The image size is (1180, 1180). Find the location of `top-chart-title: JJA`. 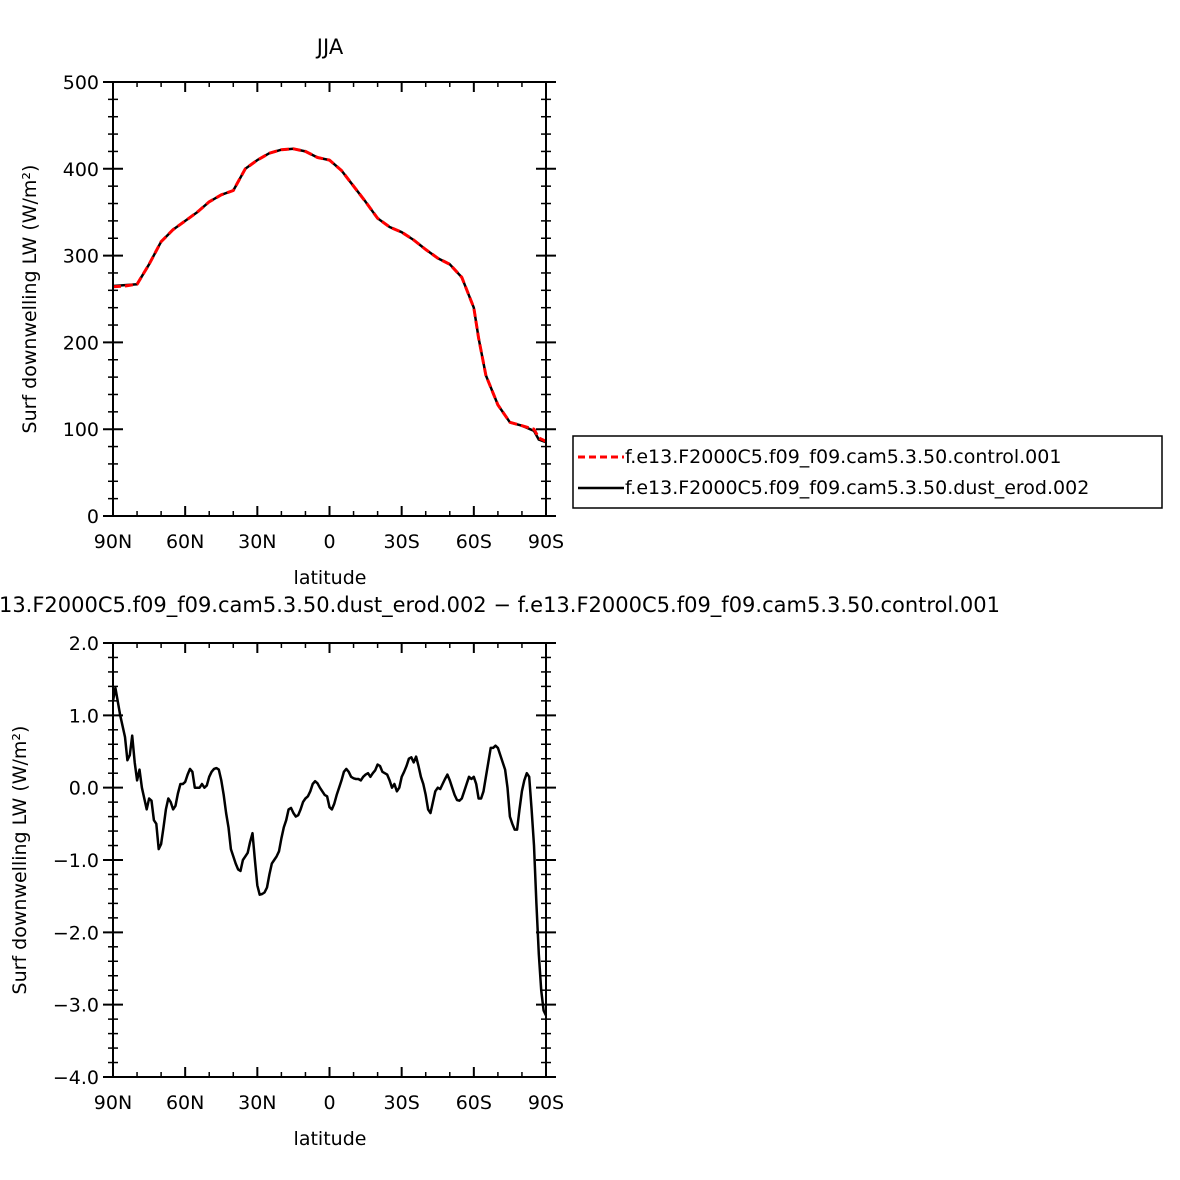

top-chart-title: JJA is located at coordinates (329, 47).